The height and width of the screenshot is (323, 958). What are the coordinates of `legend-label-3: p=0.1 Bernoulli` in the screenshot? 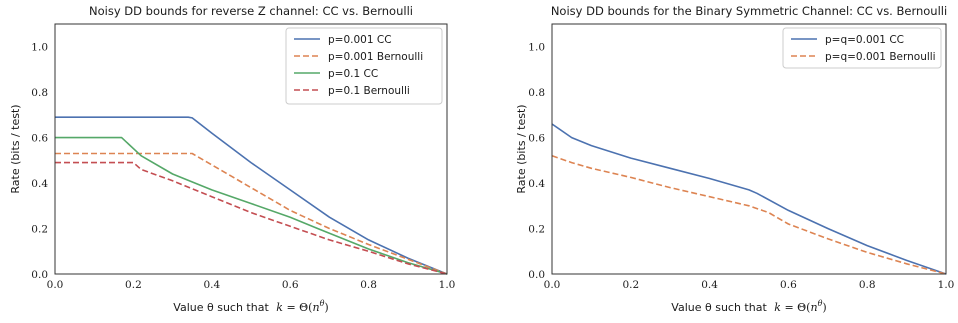 It's located at (369, 91).